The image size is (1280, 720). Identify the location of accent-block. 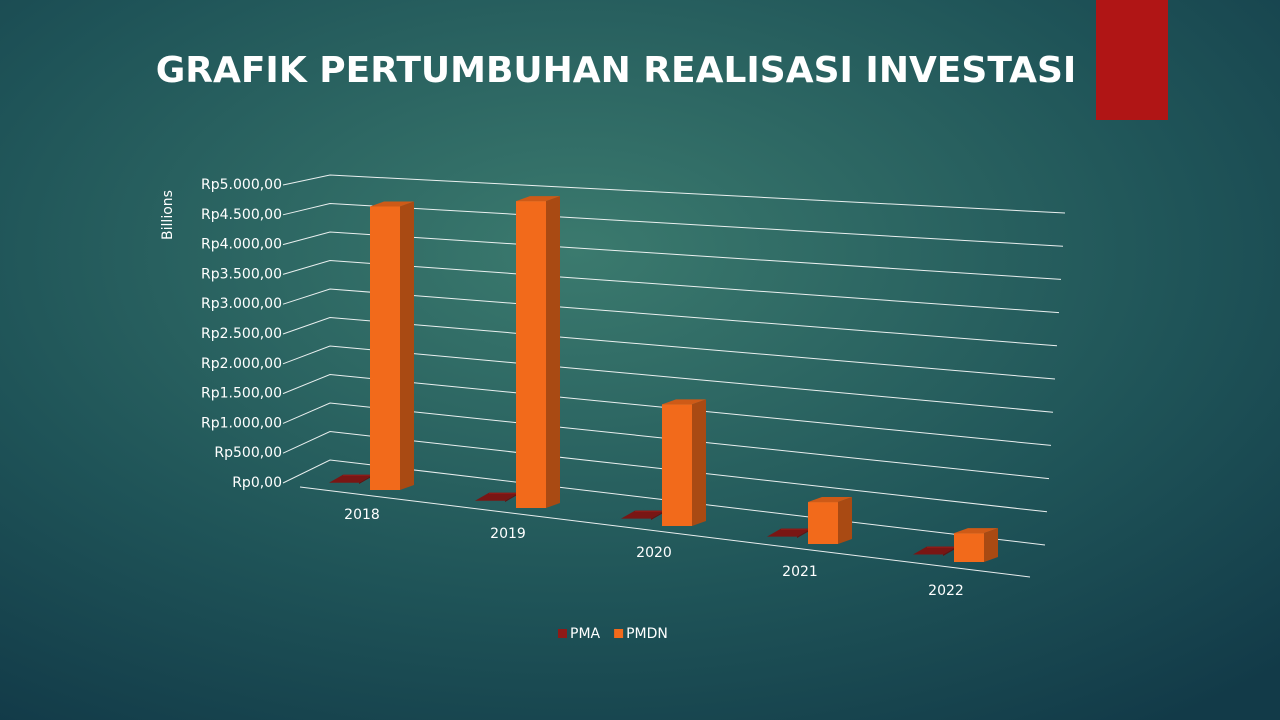
(1132, 60).